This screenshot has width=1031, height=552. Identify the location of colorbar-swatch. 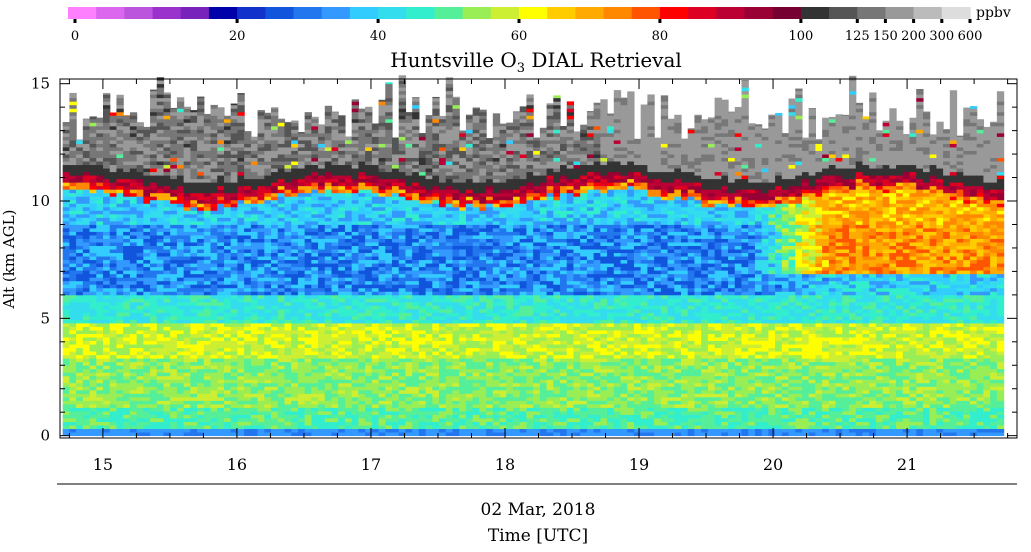
(449, 13).